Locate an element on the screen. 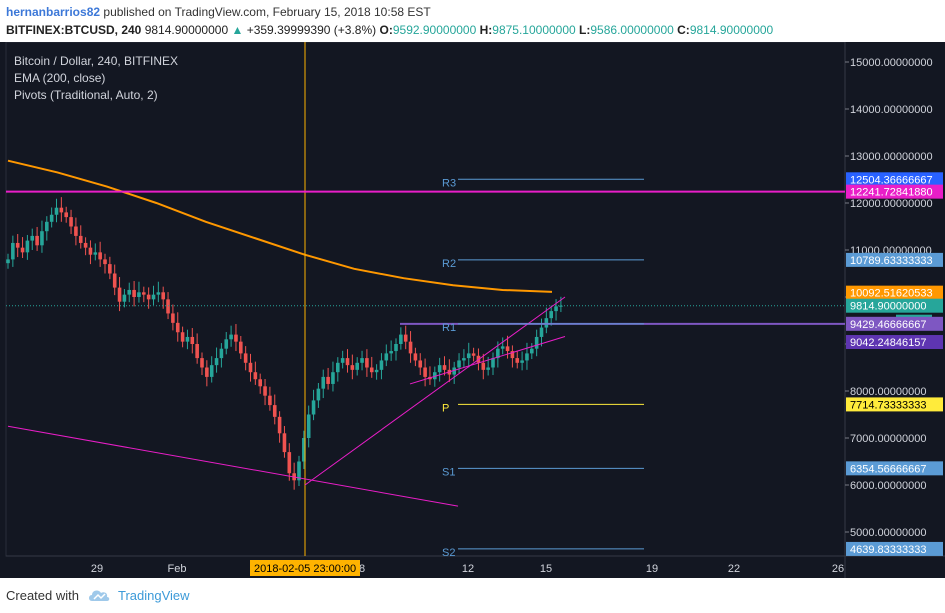 Image resolution: width=945 pixels, height=613 pixels. pivot-tag-r2: 10789.63333333 is located at coordinates (891, 261).